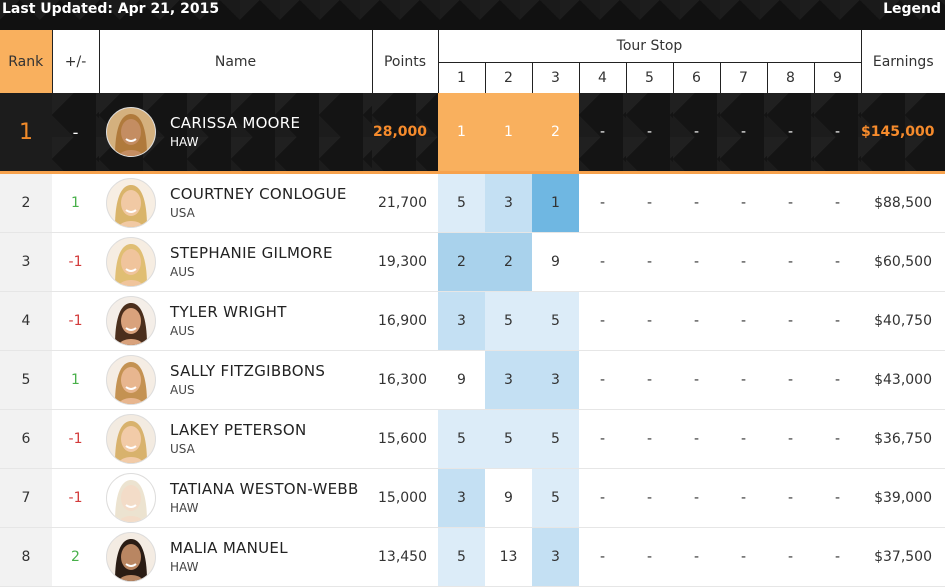  Describe the element at coordinates (903, 498) in the screenshot. I see `earnings-cell: $39,000` at that location.